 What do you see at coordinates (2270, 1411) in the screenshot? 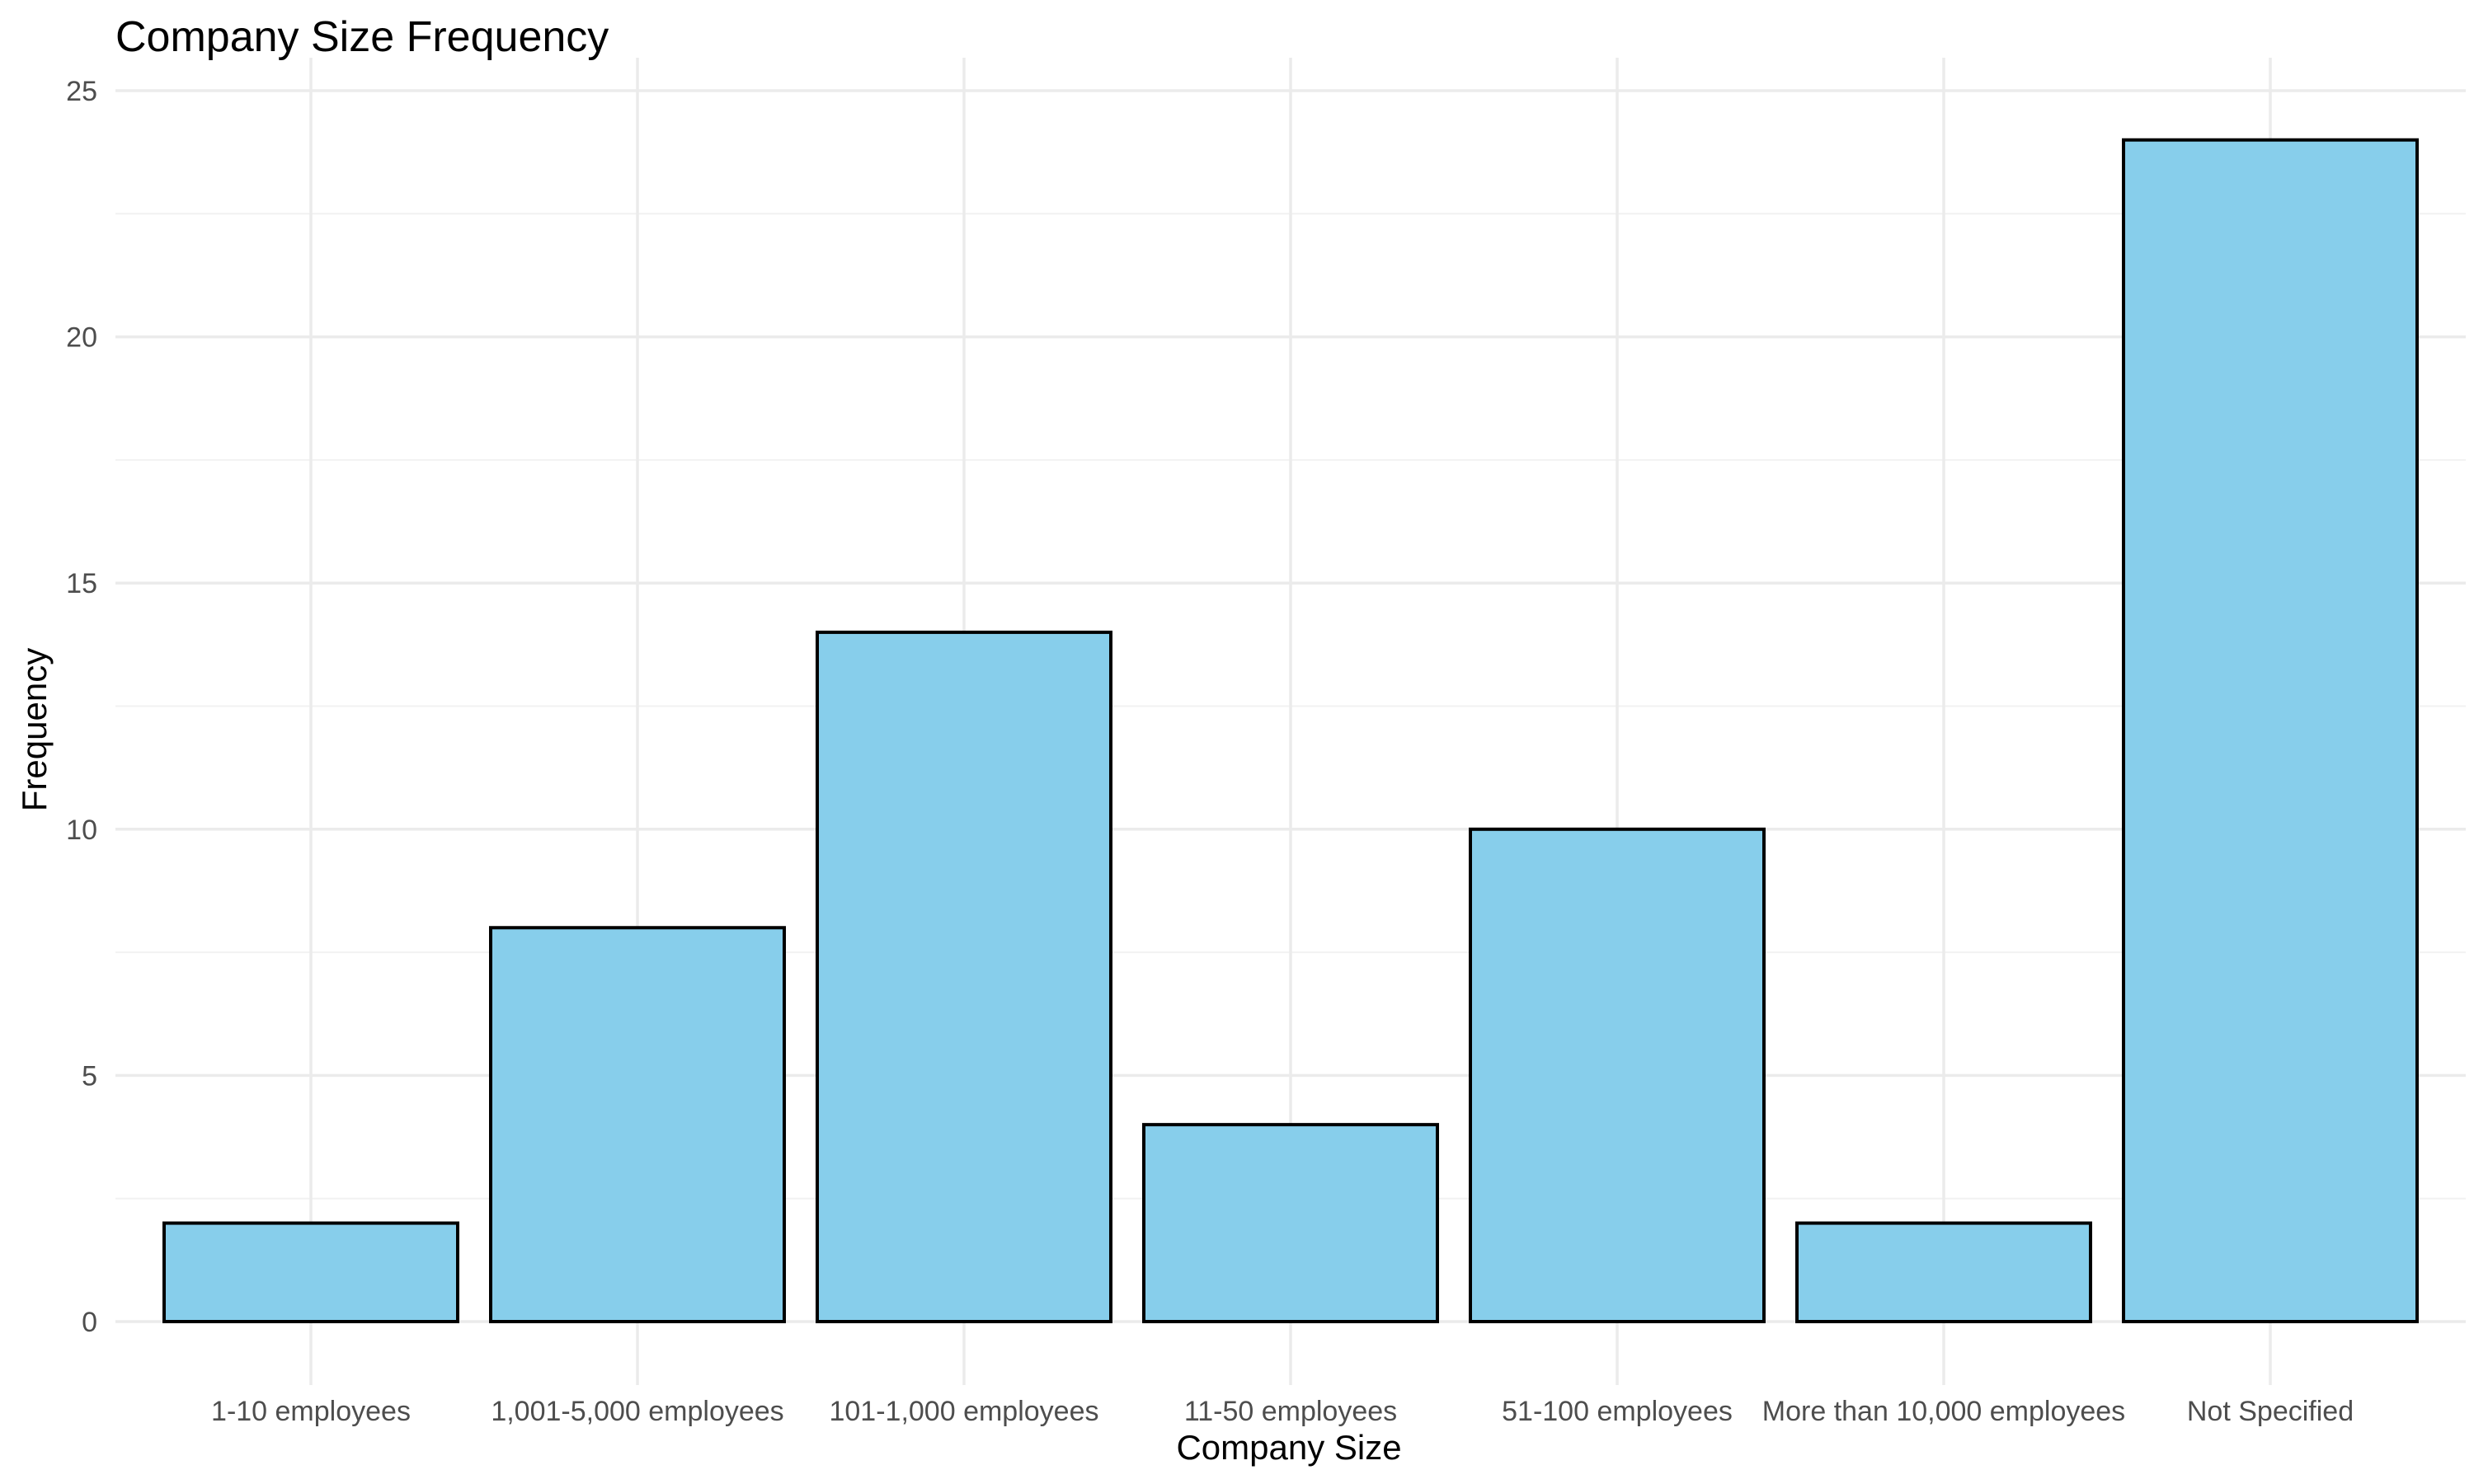
I see `x-tick-label: Not Specified` at bounding box center [2270, 1411].